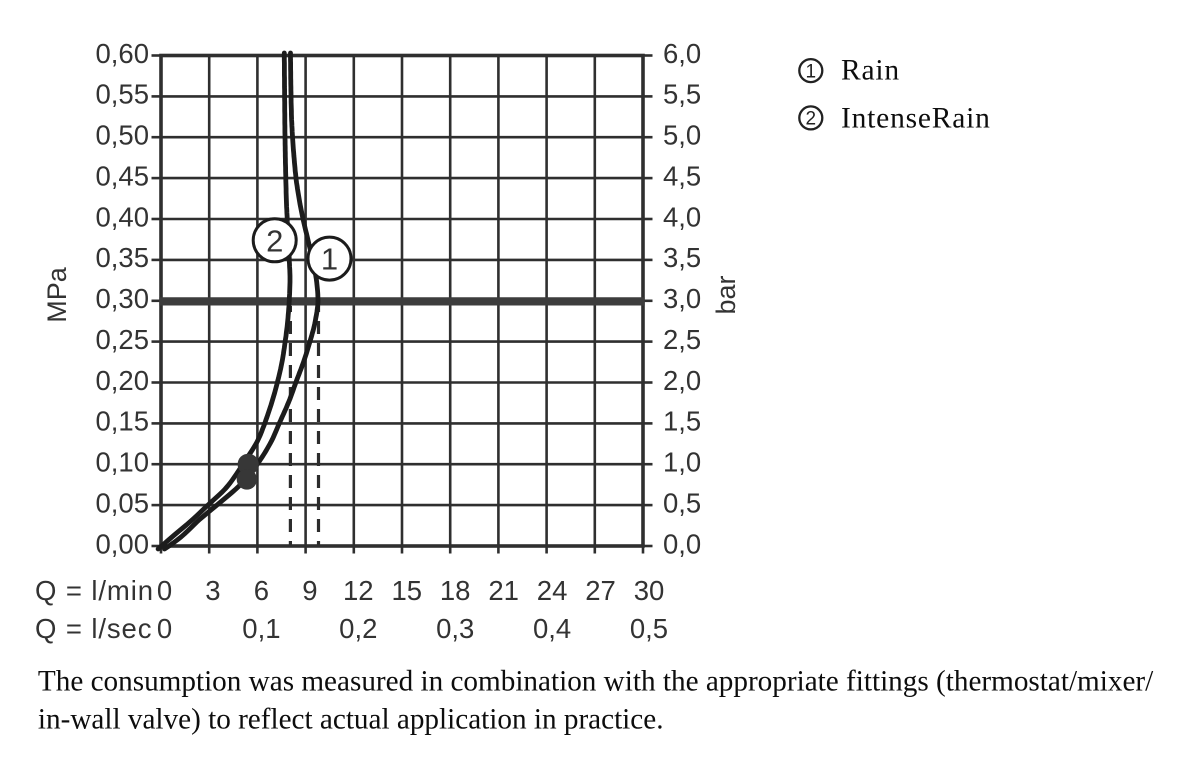  Describe the element at coordinates (261, 628) in the screenshot. I see `svg-text: 0,1` at that location.